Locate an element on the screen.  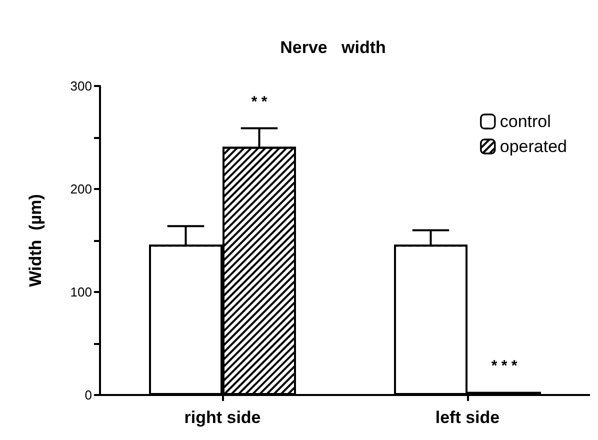
x-tick-label: right side is located at coordinates (222, 417).